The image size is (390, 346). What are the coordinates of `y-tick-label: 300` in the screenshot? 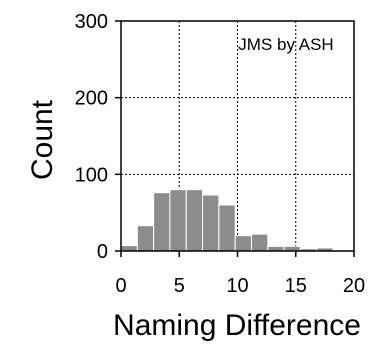 It's located at (91, 22).